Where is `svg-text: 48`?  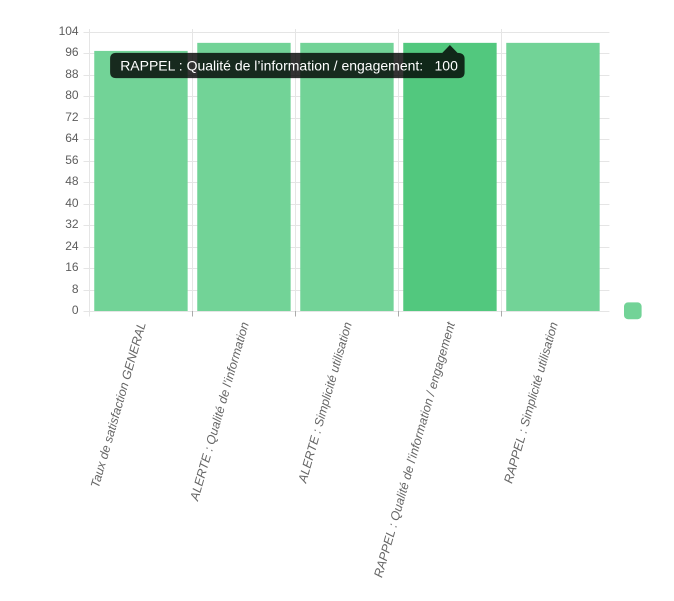
svg-text: 48 is located at coordinates (72, 181).